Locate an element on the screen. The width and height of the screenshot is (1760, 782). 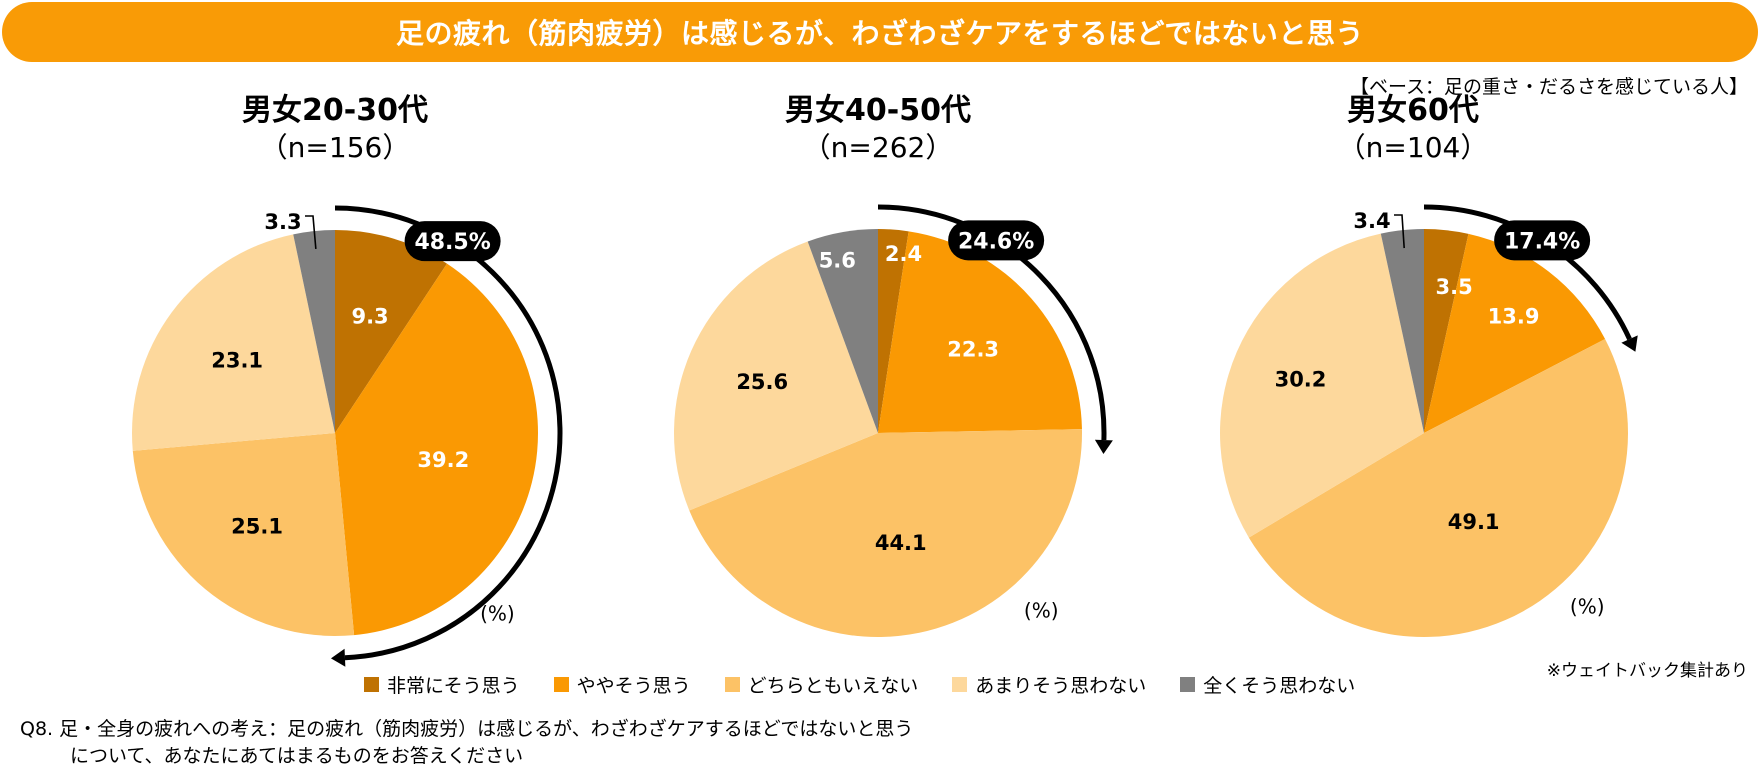
slice-label: 2.4 is located at coordinates (903, 254).